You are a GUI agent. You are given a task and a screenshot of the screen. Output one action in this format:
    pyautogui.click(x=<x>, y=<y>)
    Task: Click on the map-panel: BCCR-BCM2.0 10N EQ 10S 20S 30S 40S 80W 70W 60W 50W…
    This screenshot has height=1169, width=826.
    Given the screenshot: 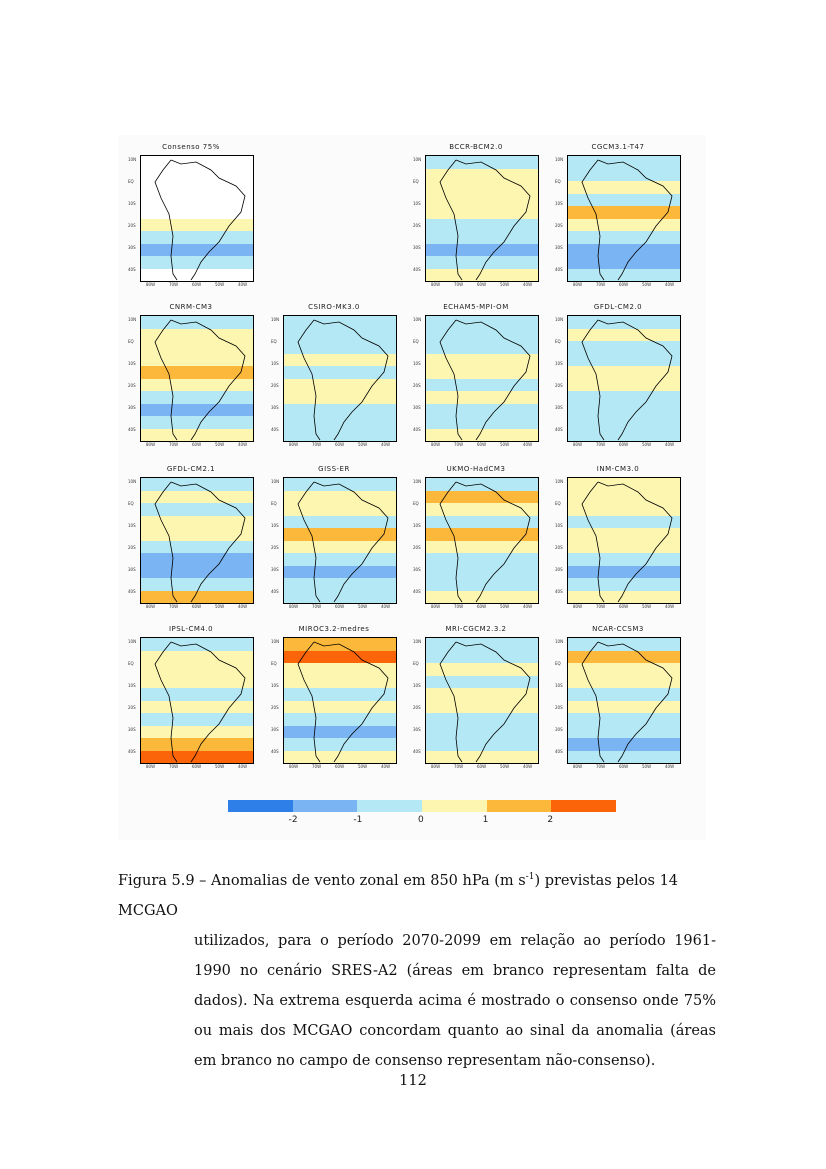 What is the action you would take?
    pyautogui.click(x=476, y=218)
    